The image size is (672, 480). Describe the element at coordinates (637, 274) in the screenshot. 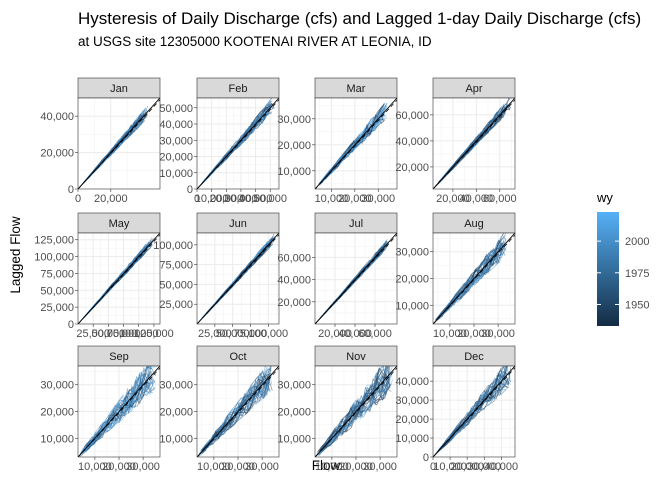

I see `legend-tick-label: 1975` at that location.